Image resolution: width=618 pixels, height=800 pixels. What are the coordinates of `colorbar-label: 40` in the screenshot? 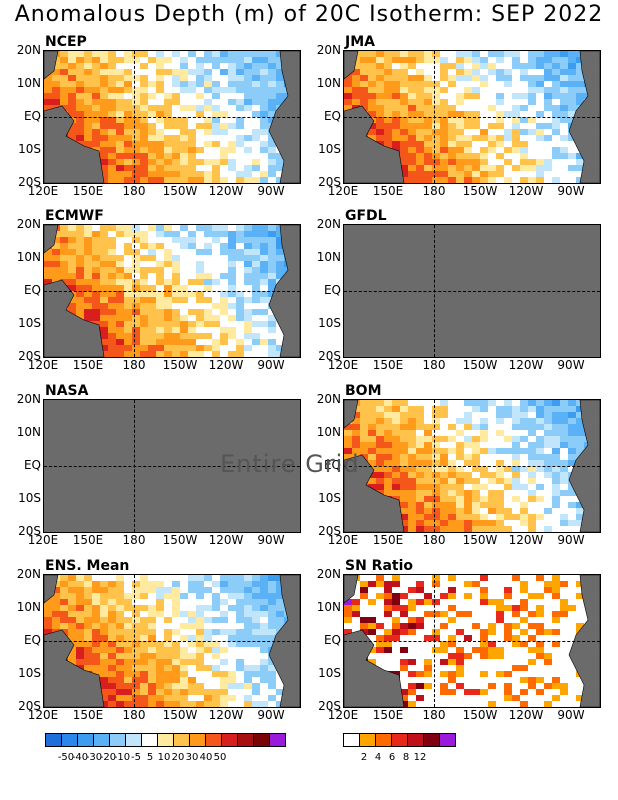 It's located at (206, 757).